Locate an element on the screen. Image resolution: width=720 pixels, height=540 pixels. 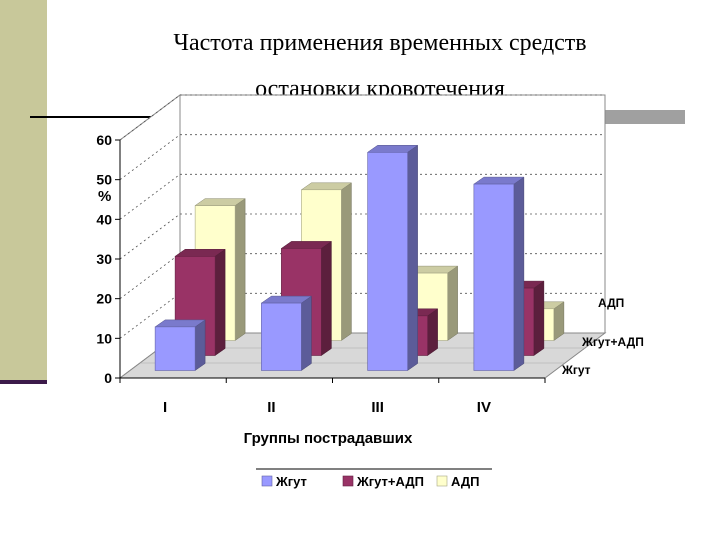
depth-label-жгут-plus-адп: Жгут+АДП is located at coordinates (612, 342).